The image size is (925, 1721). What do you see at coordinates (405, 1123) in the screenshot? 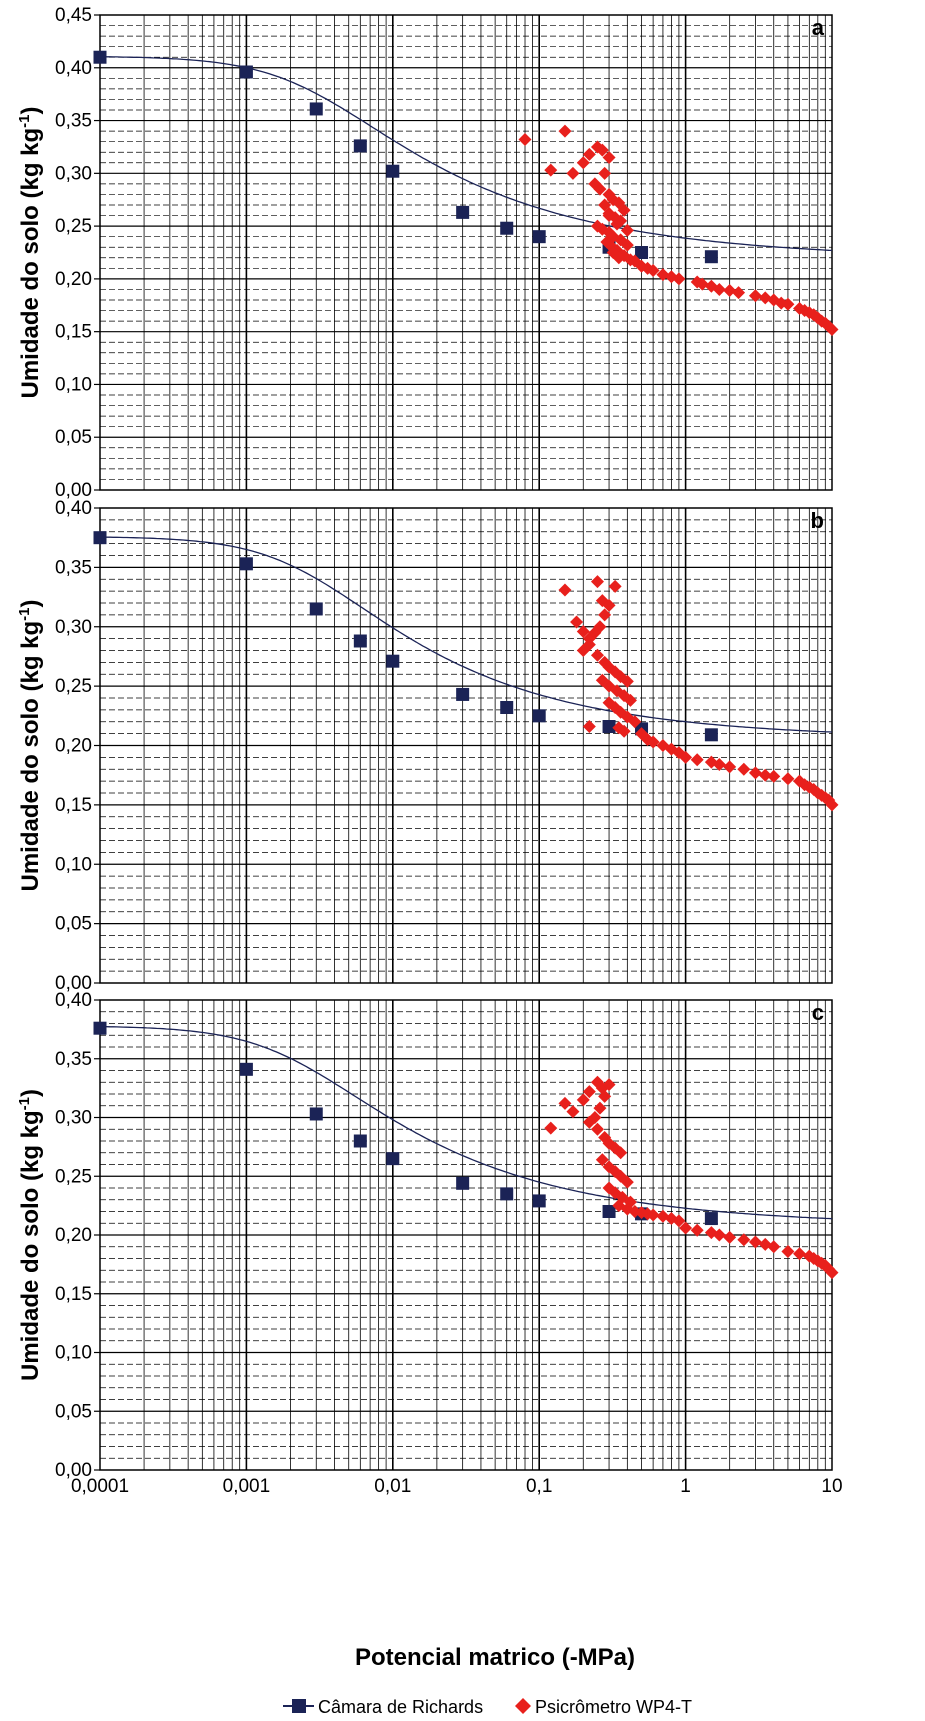
I see `series-richards` at bounding box center [405, 1123].